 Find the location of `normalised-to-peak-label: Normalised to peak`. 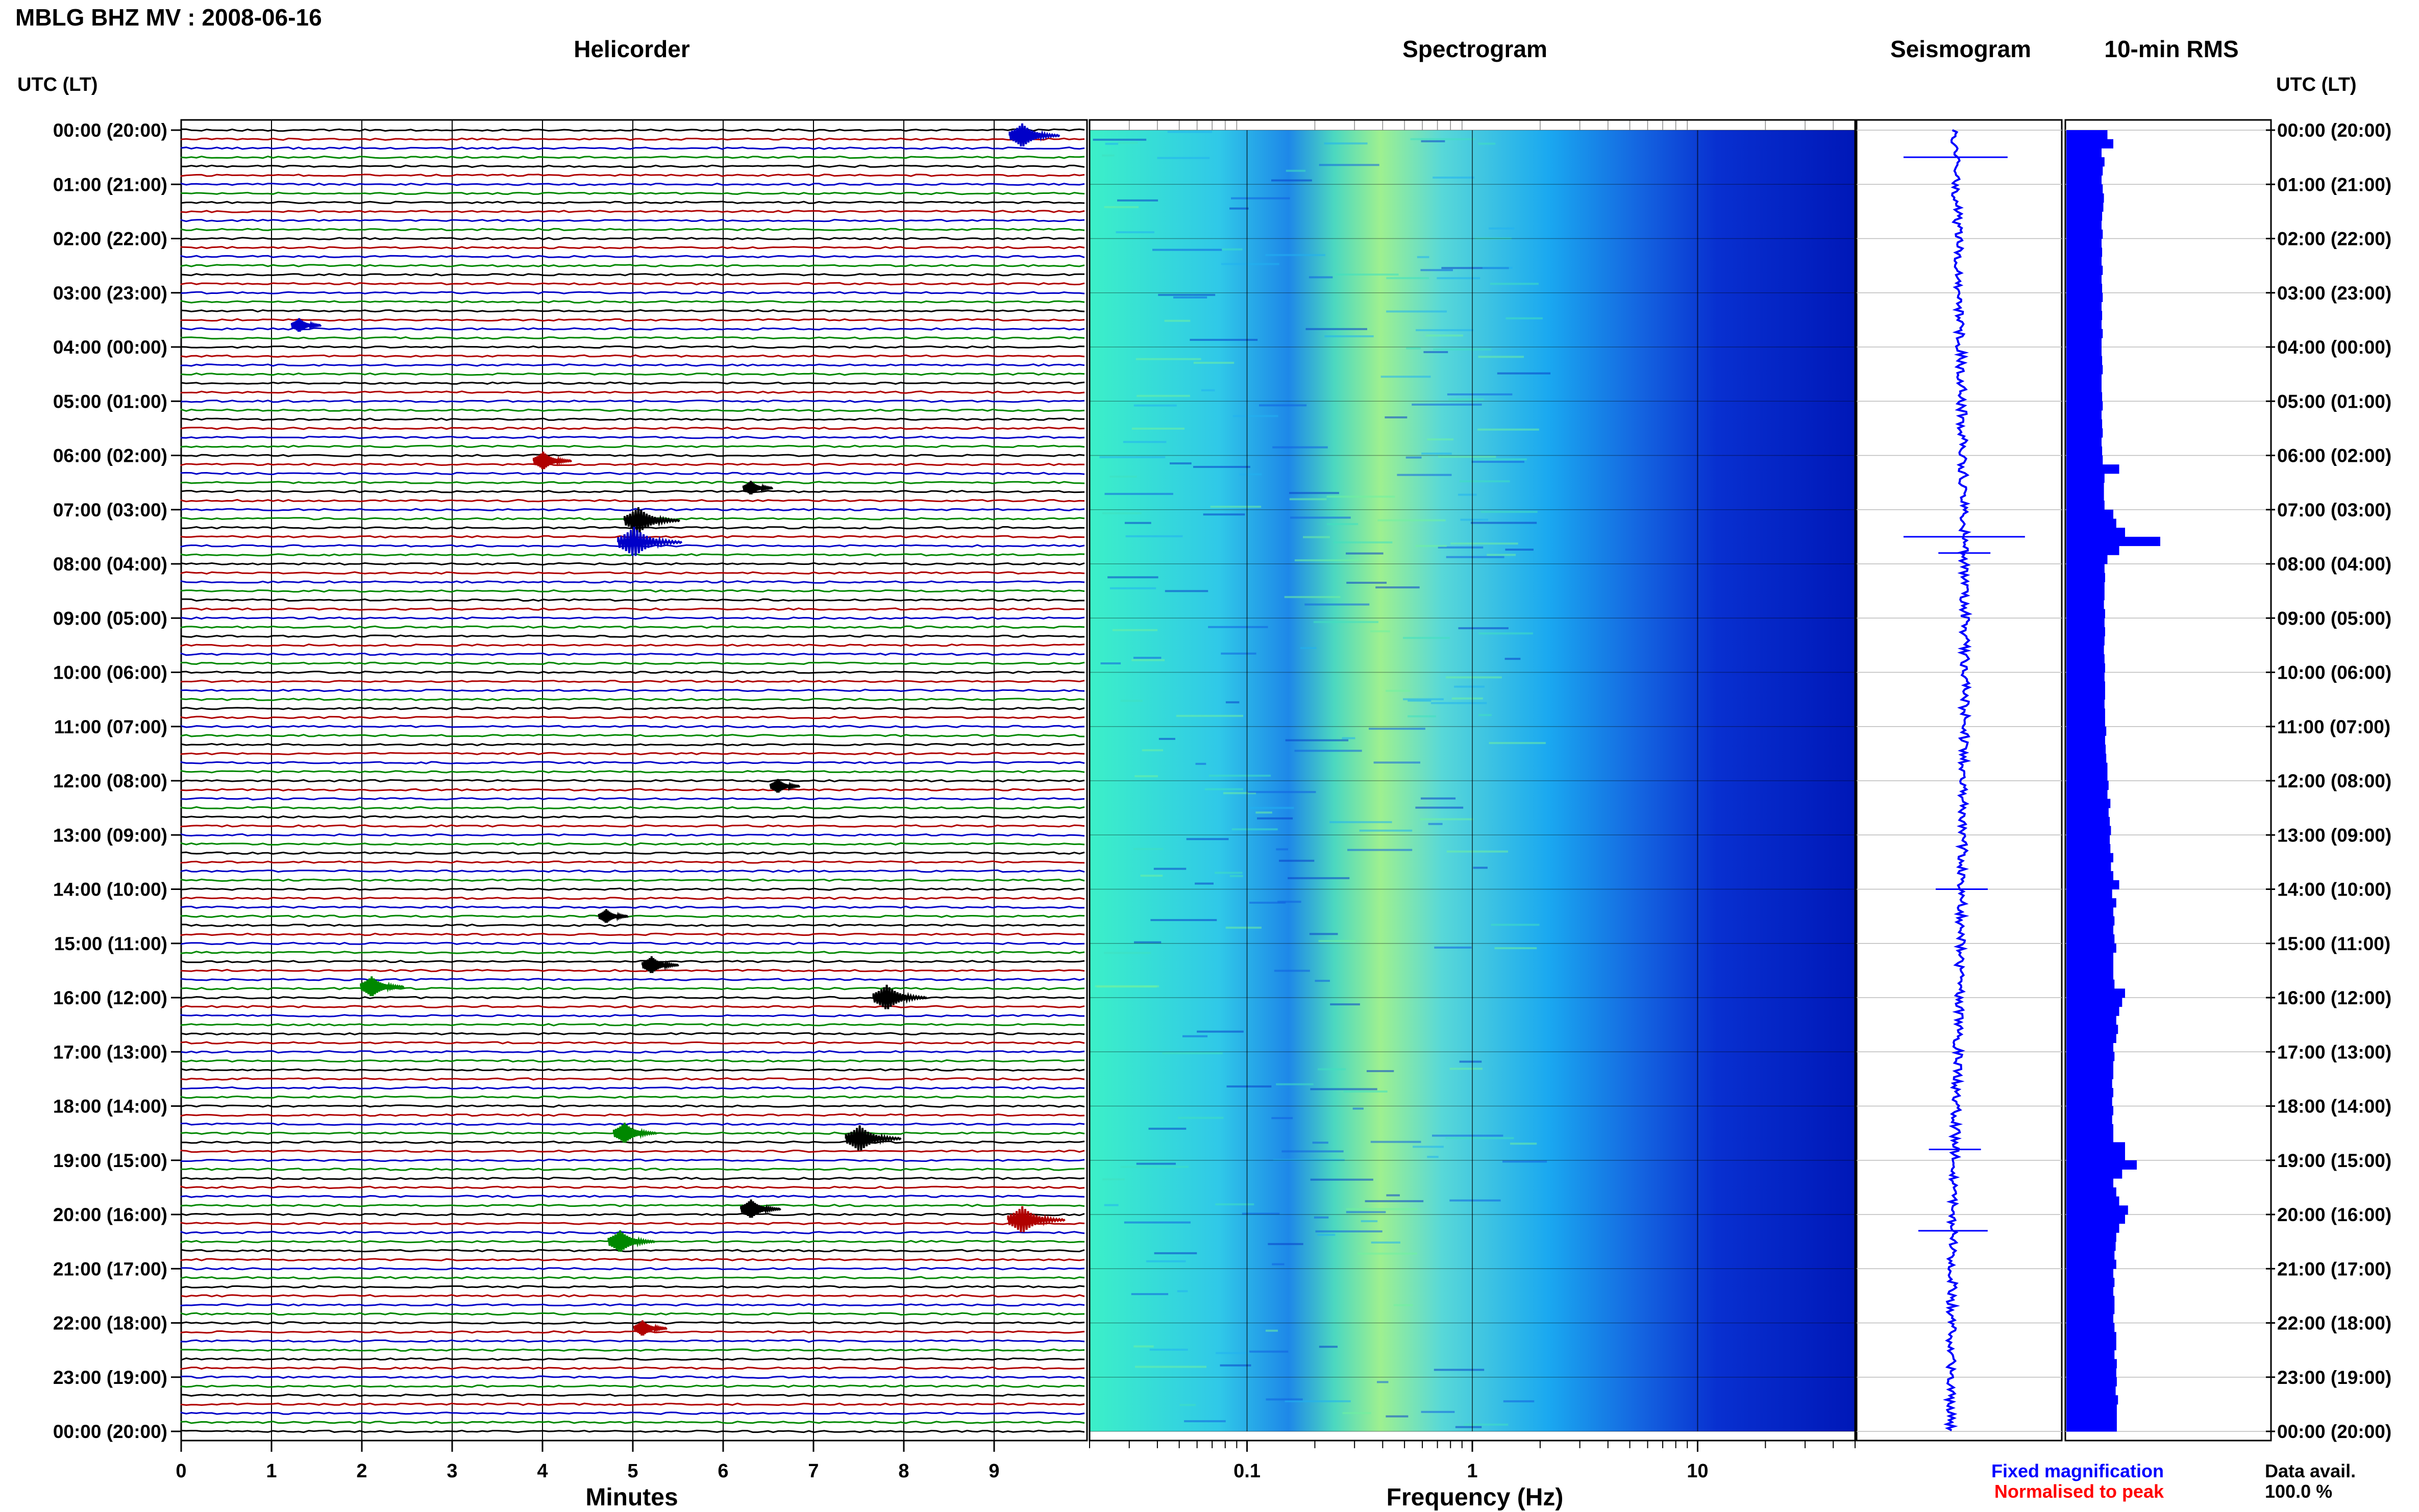

normalised-to-peak-label: Normalised to peak is located at coordinates (2079, 1491).